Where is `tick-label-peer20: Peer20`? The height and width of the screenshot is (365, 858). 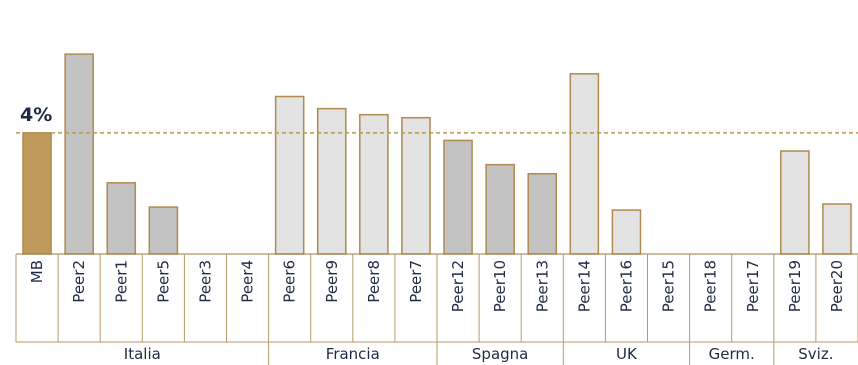 tick-label-peer20: Peer20 is located at coordinates (837, 286).